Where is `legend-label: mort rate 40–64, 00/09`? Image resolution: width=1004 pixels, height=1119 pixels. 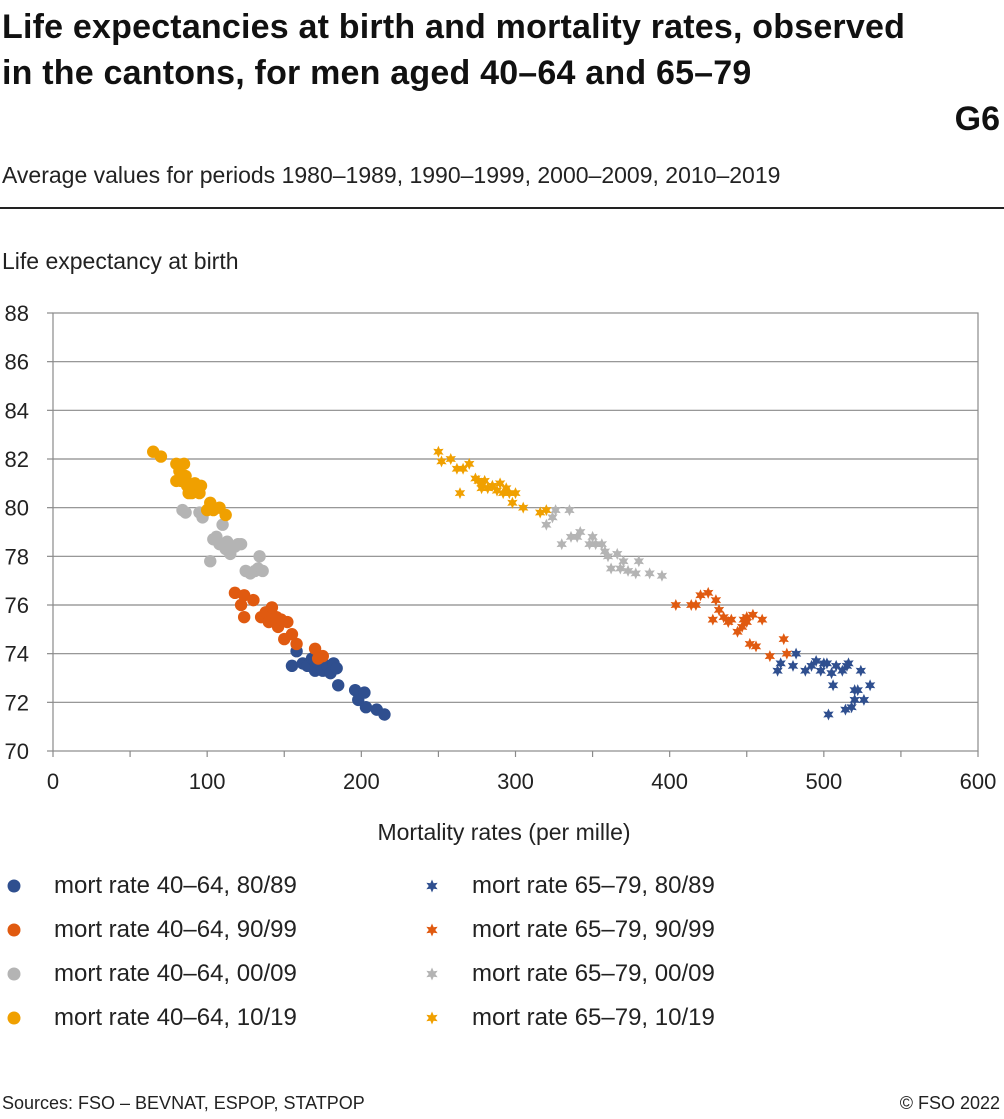 legend-label: mort rate 40–64, 00/09 is located at coordinates (175, 973).